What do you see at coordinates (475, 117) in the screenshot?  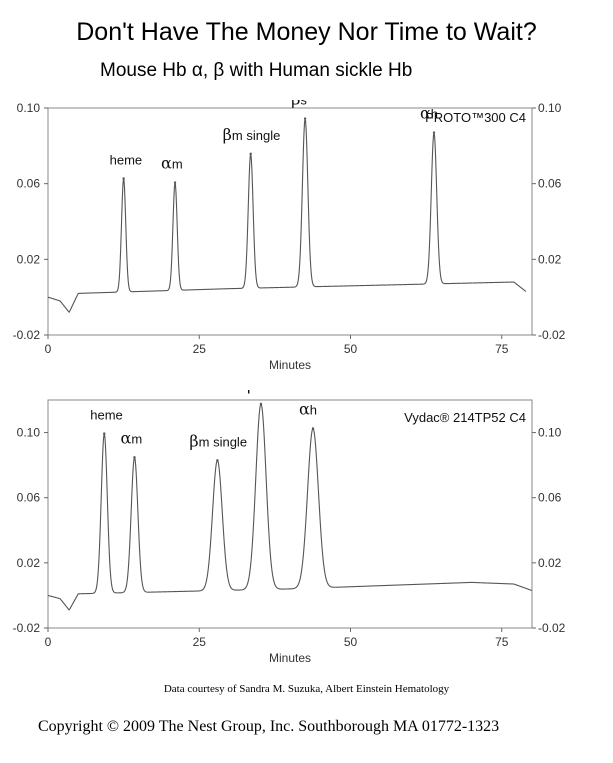 I see `chart-title: PROTO™300 C4` at bounding box center [475, 117].